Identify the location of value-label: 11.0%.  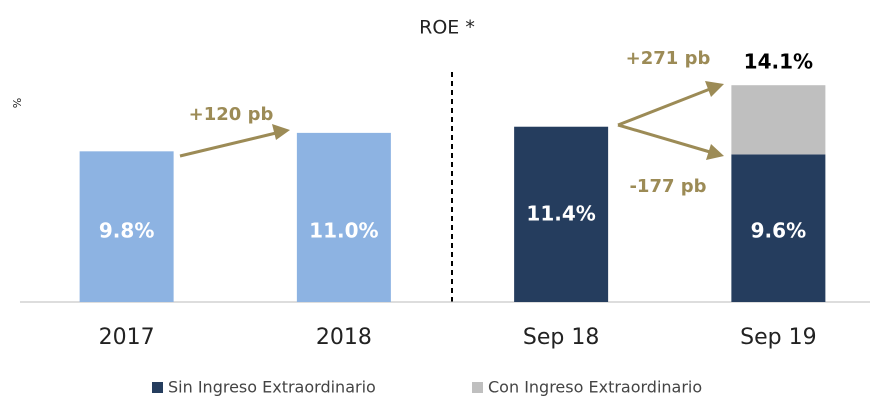
(343, 231).